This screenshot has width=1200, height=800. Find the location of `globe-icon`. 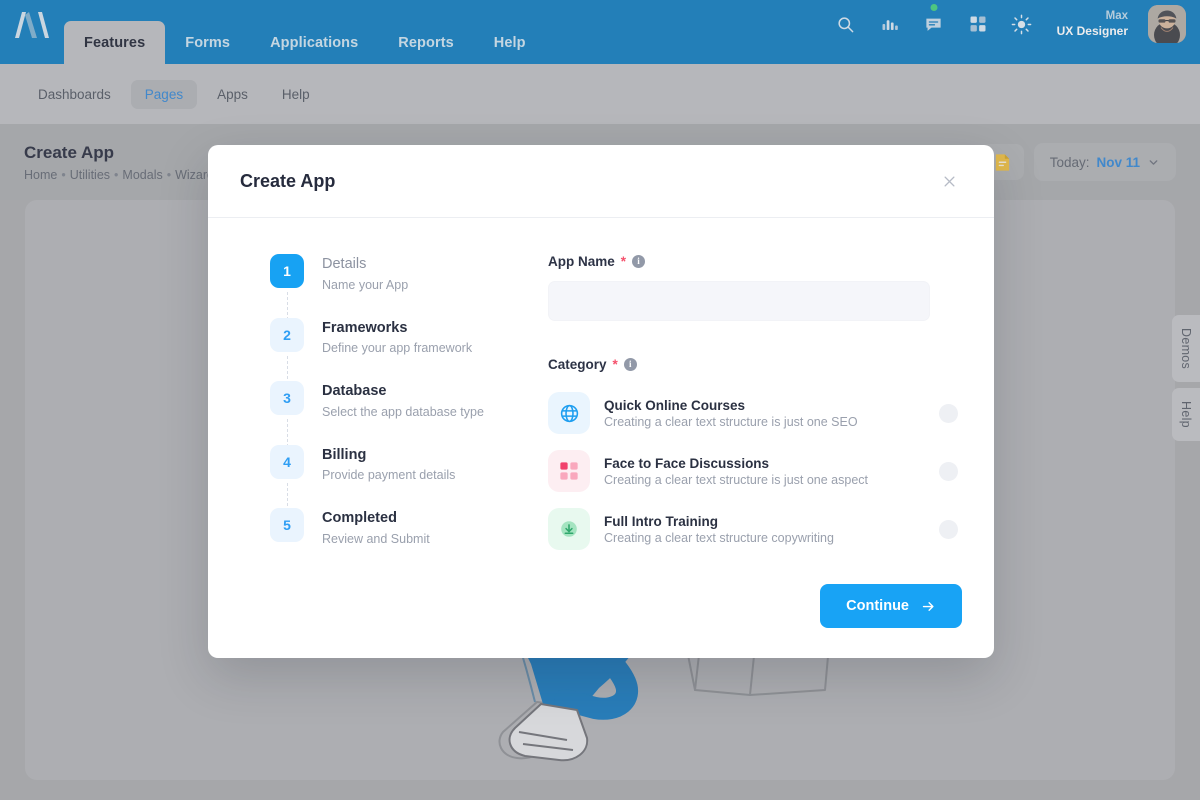

globe-icon is located at coordinates (569, 413).